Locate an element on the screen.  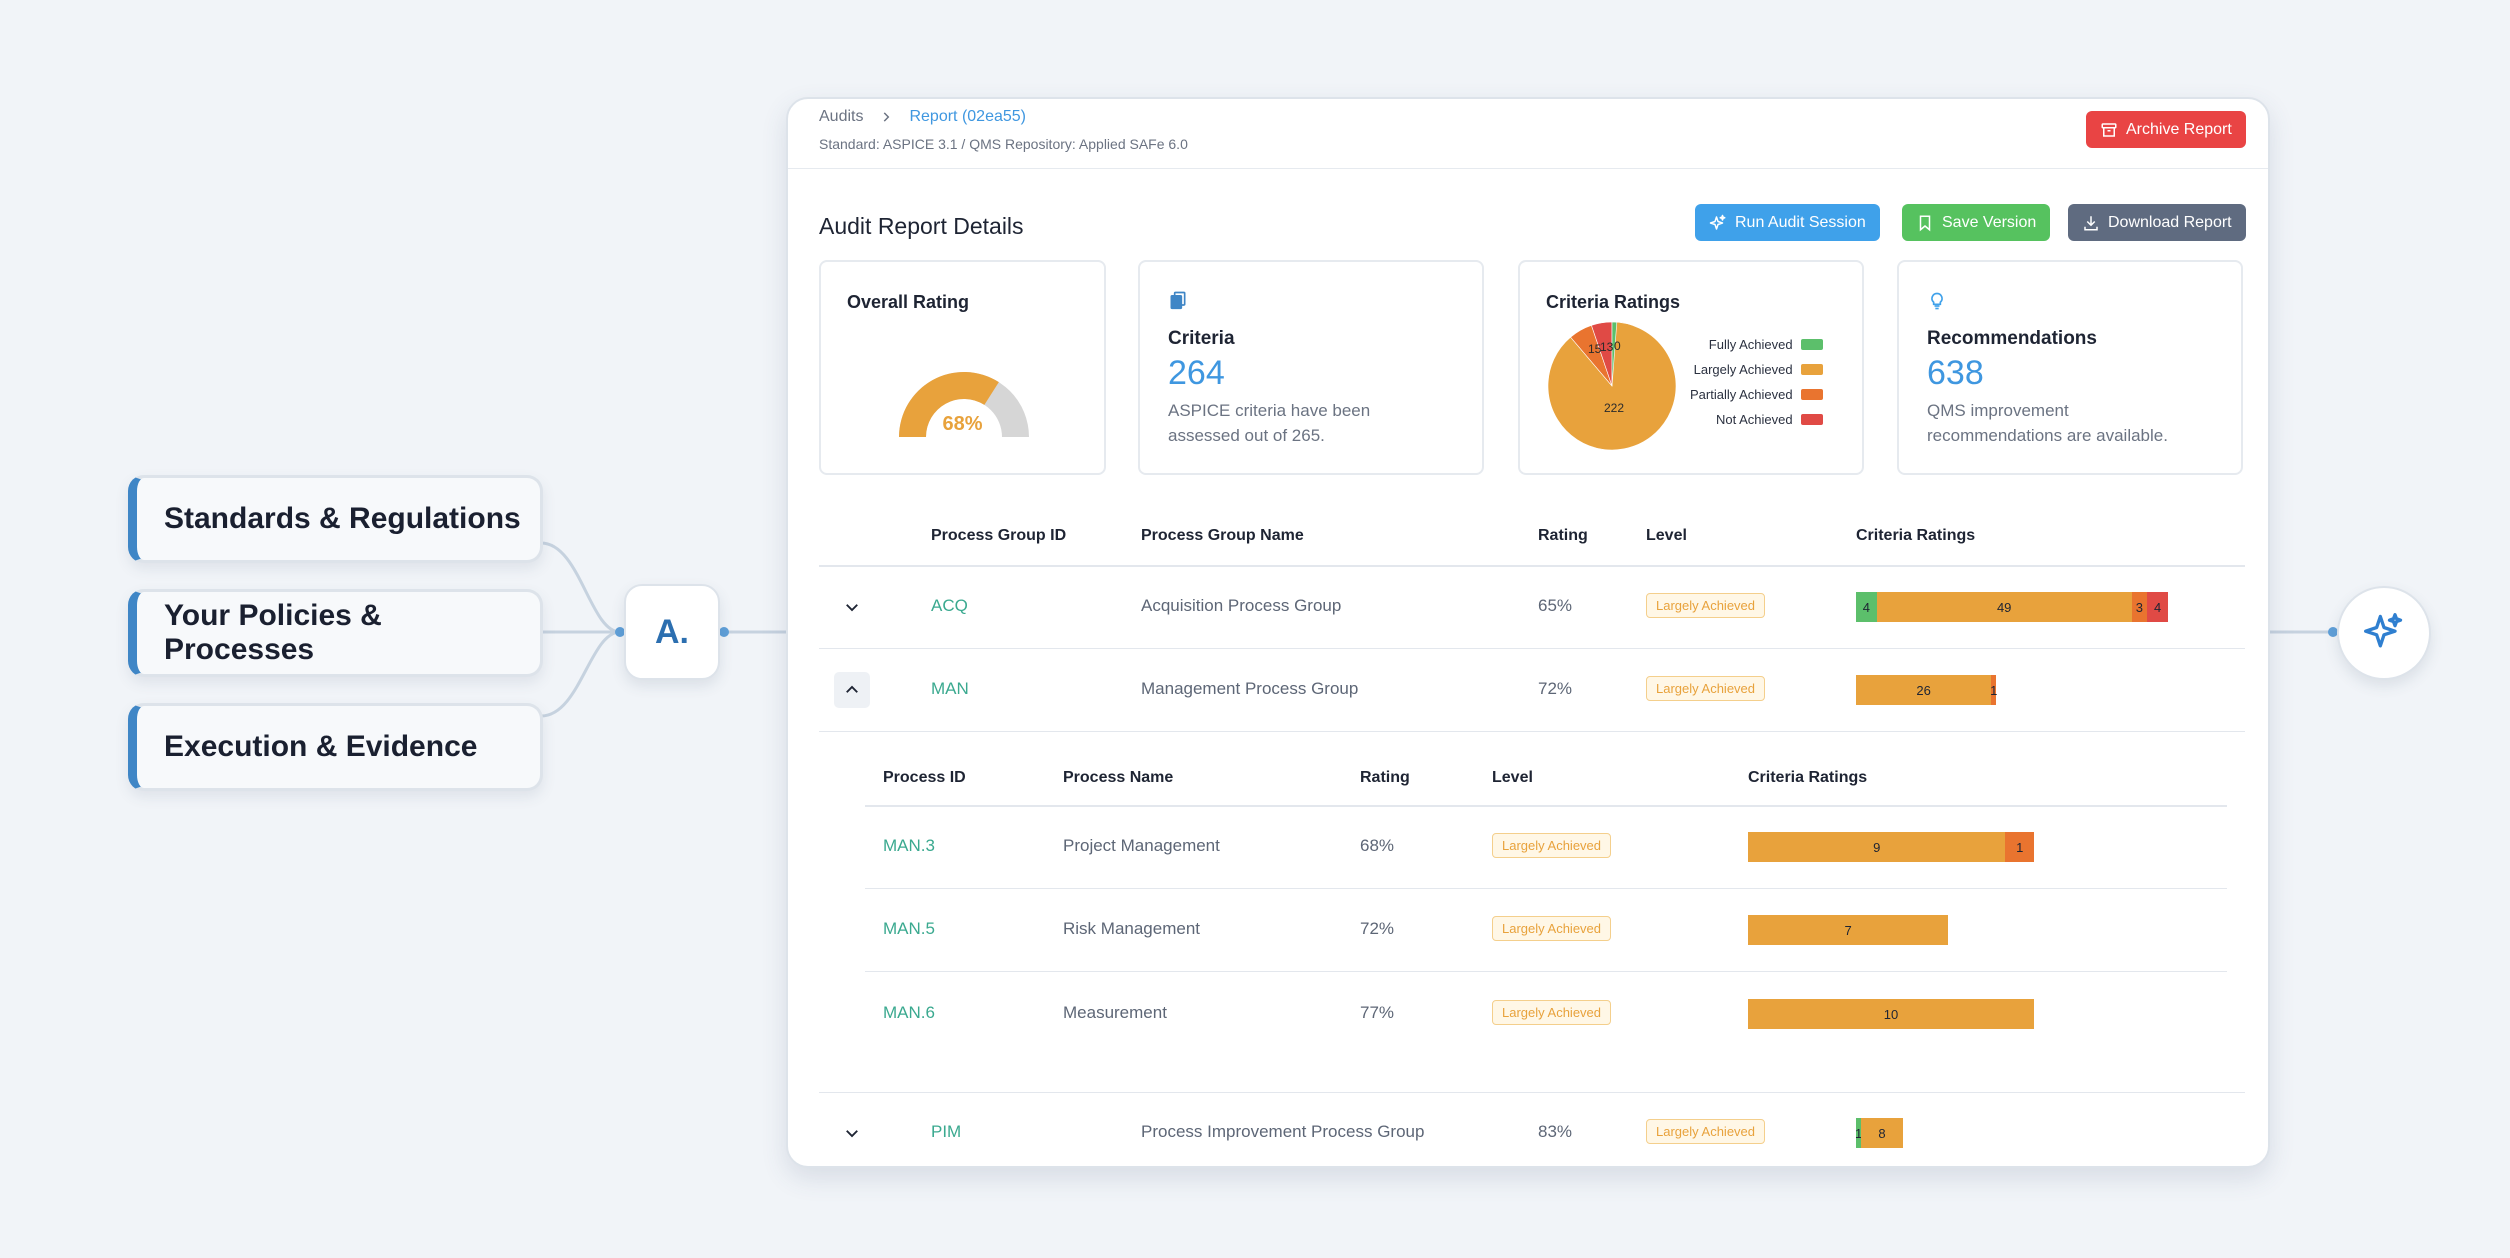
expand-acq-button is located at coordinates (852, 607).